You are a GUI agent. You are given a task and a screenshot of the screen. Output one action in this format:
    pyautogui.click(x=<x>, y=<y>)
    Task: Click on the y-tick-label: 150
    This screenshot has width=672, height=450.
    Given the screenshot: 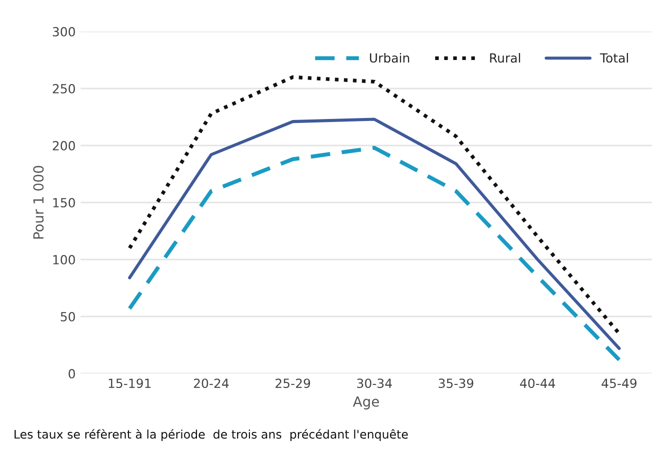 What is the action you would take?
    pyautogui.click(x=64, y=203)
    